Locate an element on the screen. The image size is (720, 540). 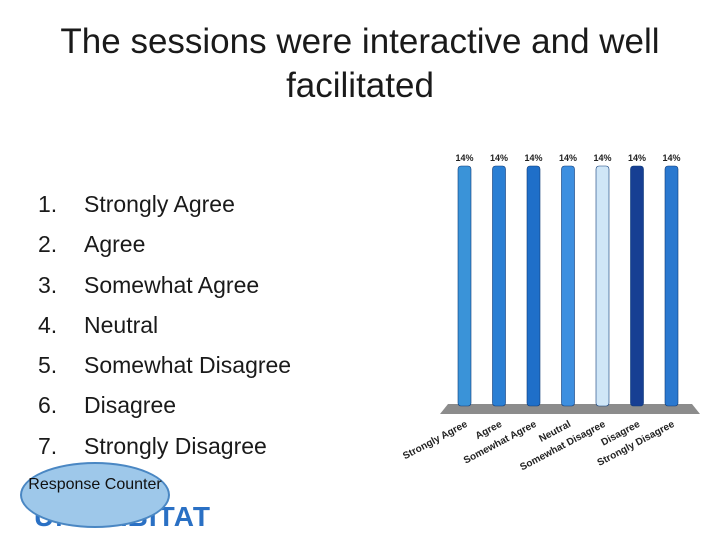
answer-option: 7. Strongly Disagree is located at coordinates (164, 446).